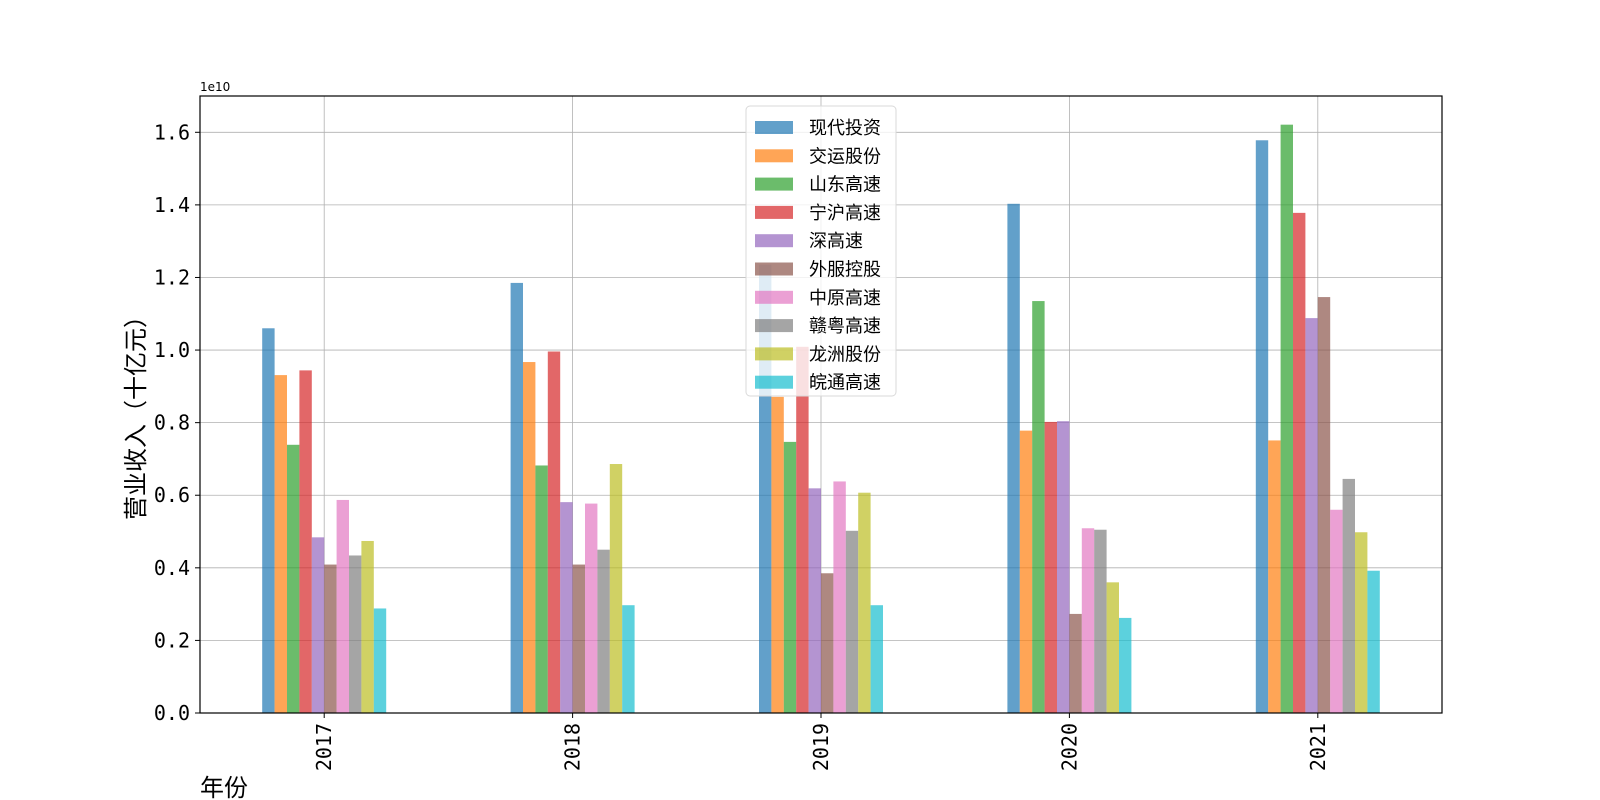  I want to click on x-tick-label: 2020, so click(1069, 747).